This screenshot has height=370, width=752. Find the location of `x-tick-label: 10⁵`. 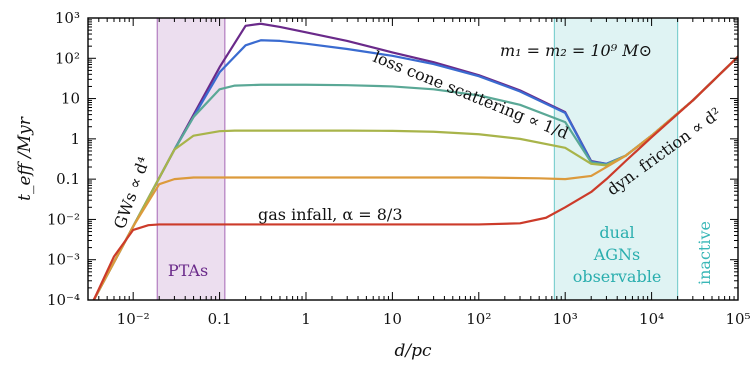

x-tick-label: 10⁵ is located at coordinates (737, 319).